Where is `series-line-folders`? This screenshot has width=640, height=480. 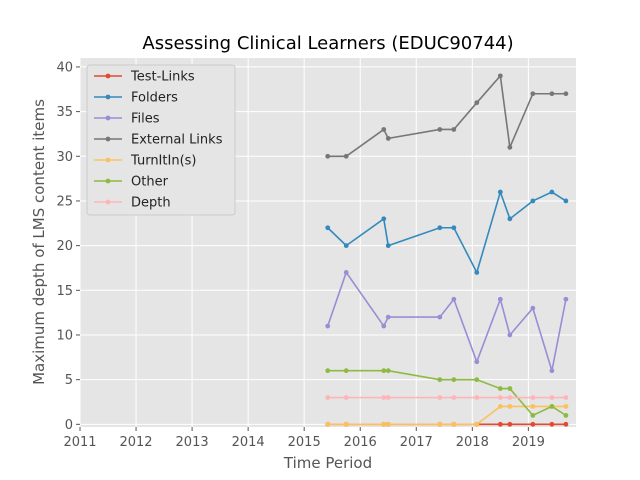 series-line-folders is located at coordinates (447, 232).